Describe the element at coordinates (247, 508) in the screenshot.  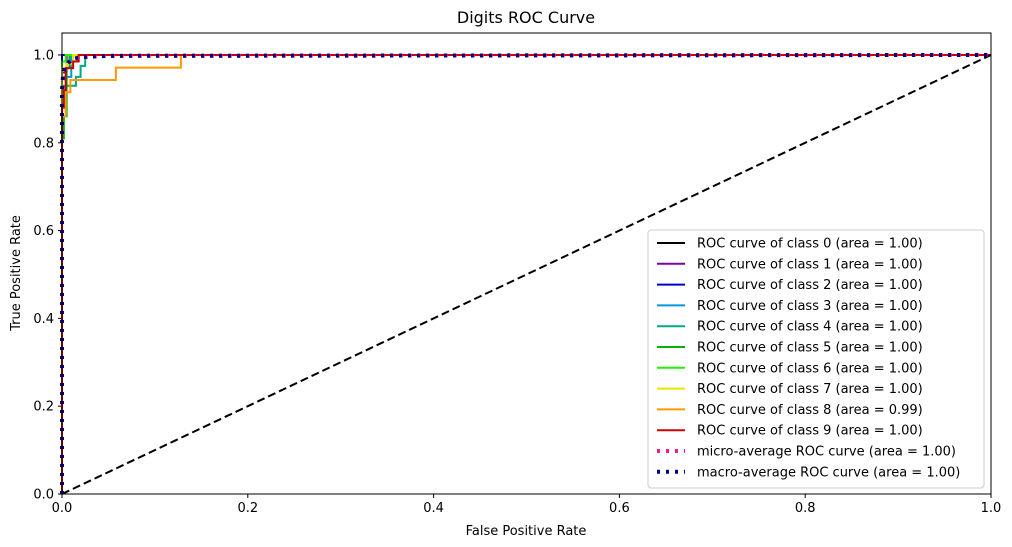
I see `x-tick-label: 0.2` at that location.